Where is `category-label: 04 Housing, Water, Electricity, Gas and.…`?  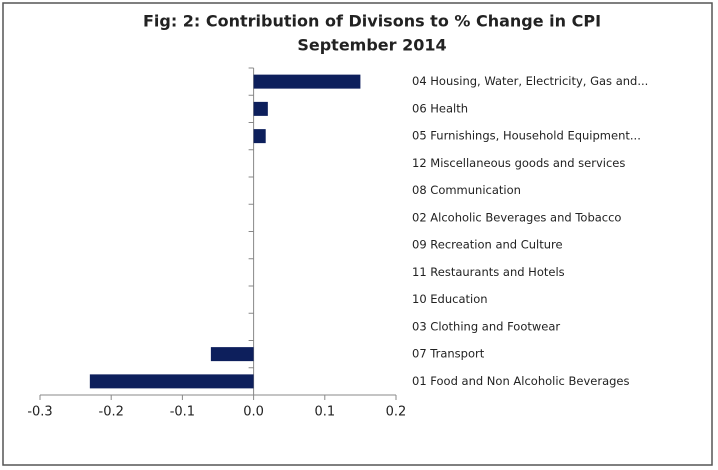 category-label: 04 Housing, Water, Electricity, Gas and.… is located at coordinates (530, 81).